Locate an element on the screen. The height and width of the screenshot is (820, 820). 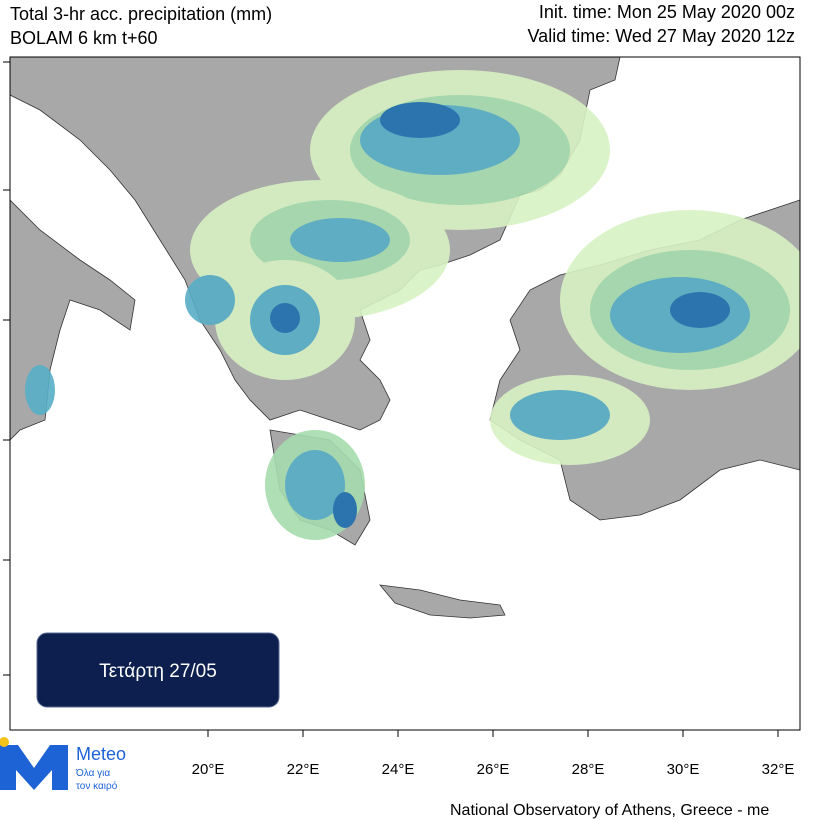
badge-label: Τετάρτη 27/05 is located at coordinates (158, 671).